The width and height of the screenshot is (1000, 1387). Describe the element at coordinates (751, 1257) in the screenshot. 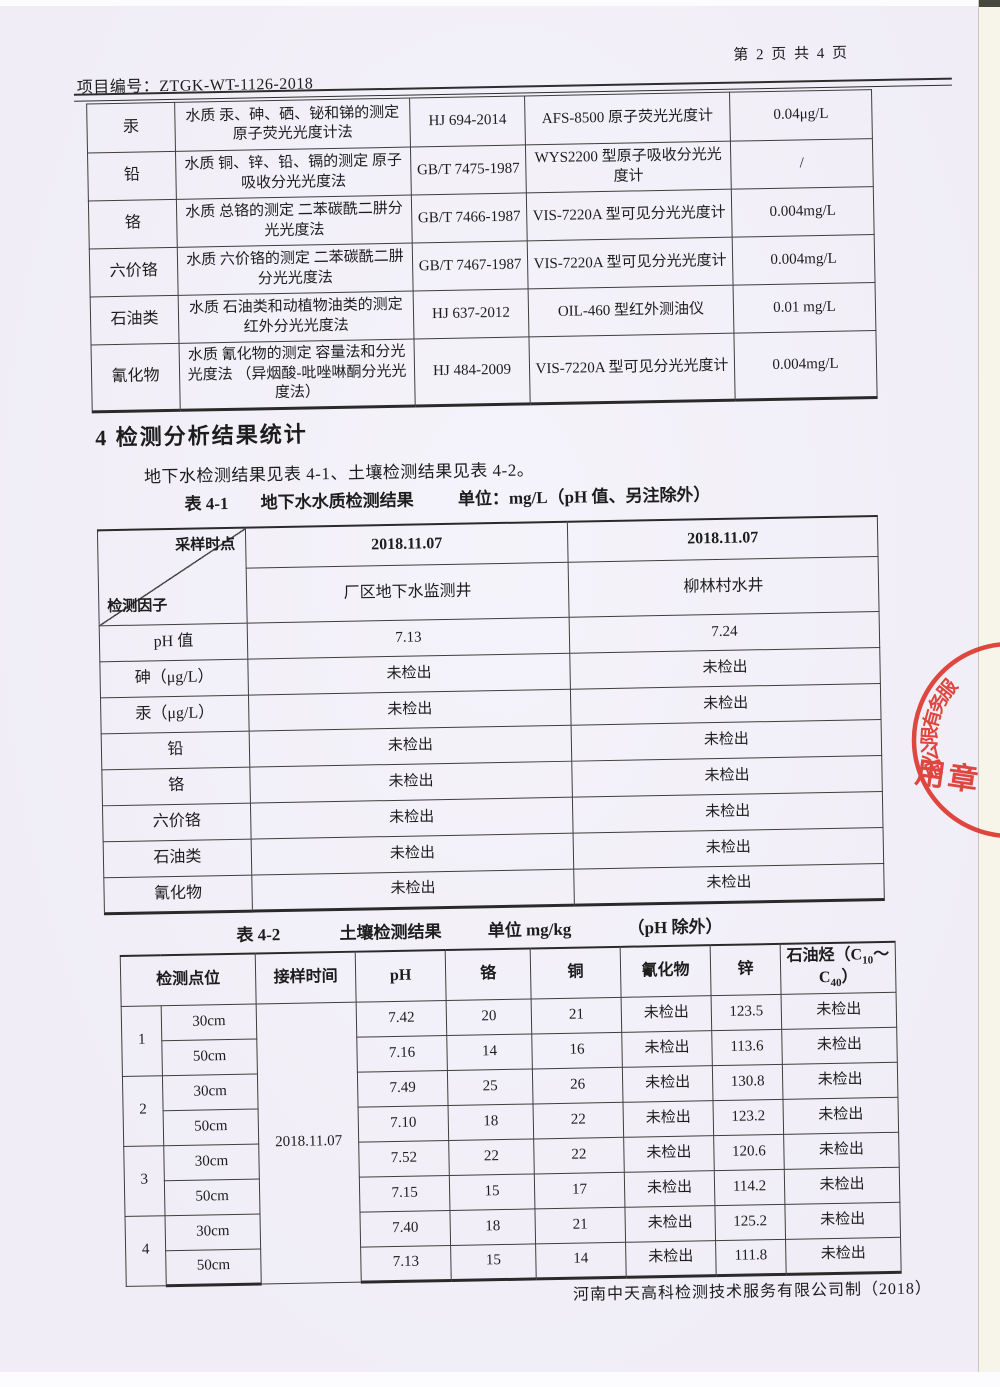

I see `cell-zn: 111.8` at that location.